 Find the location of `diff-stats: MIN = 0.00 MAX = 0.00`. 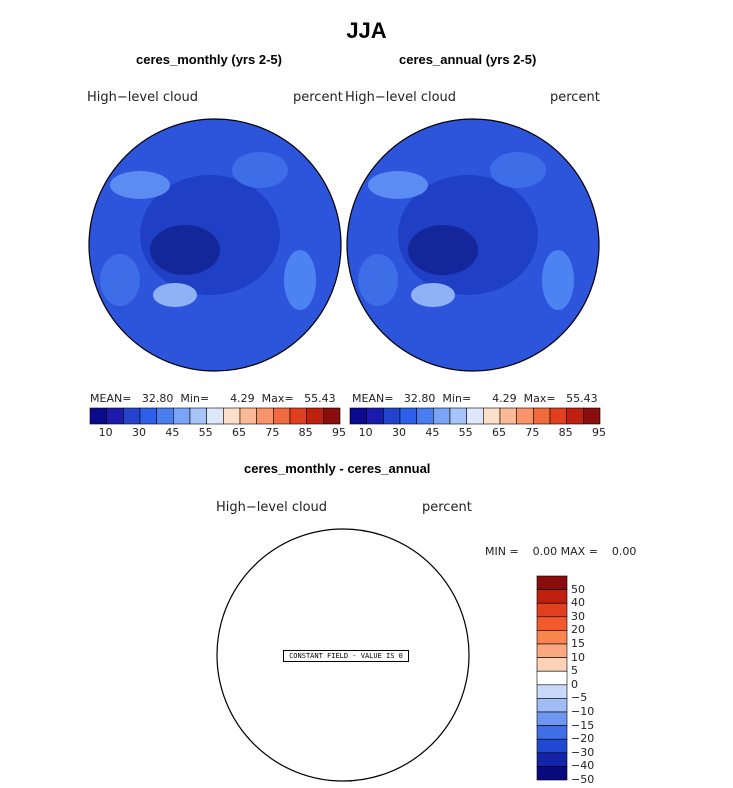

diff-stats: MIN = 0.00 MAX = 0.00 is located at coordinates (561, 551).